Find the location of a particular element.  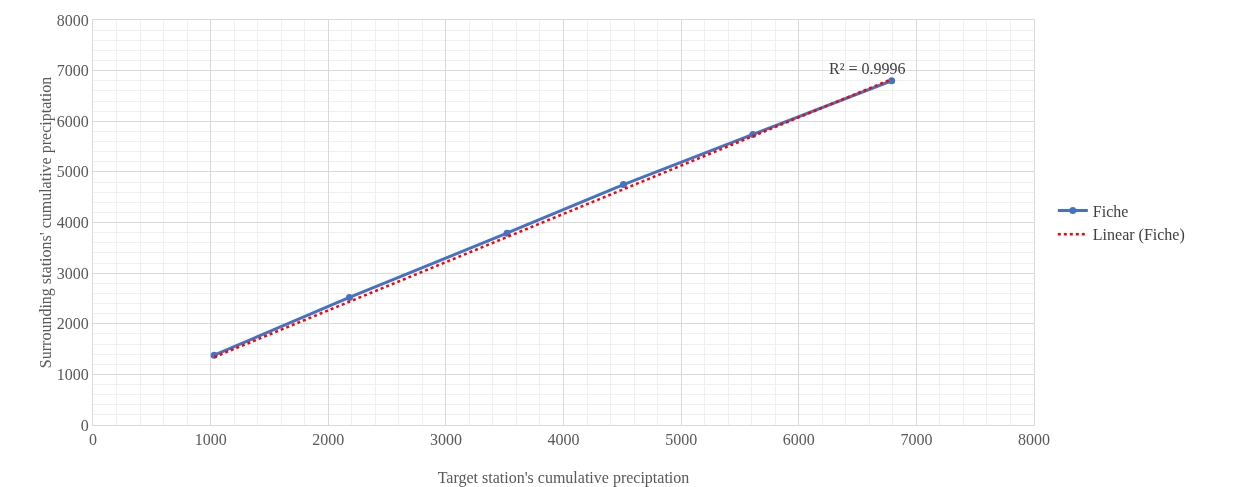

x-tick-label: 7000 is located at coordinates (916, 440).